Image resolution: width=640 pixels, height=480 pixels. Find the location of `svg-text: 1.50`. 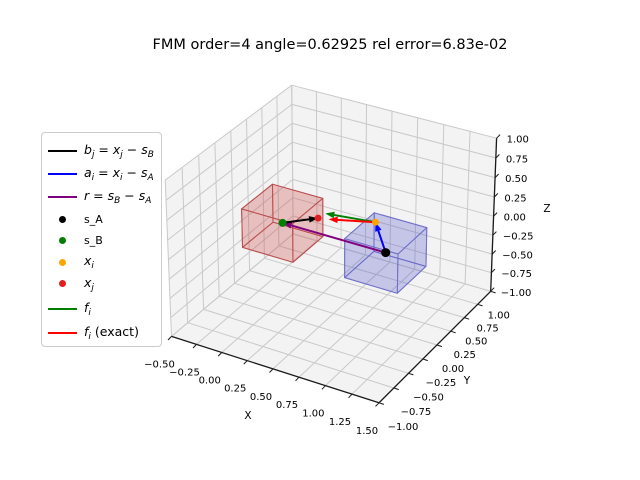

svg-text: 1.50 is located at coordinates (367, 431).